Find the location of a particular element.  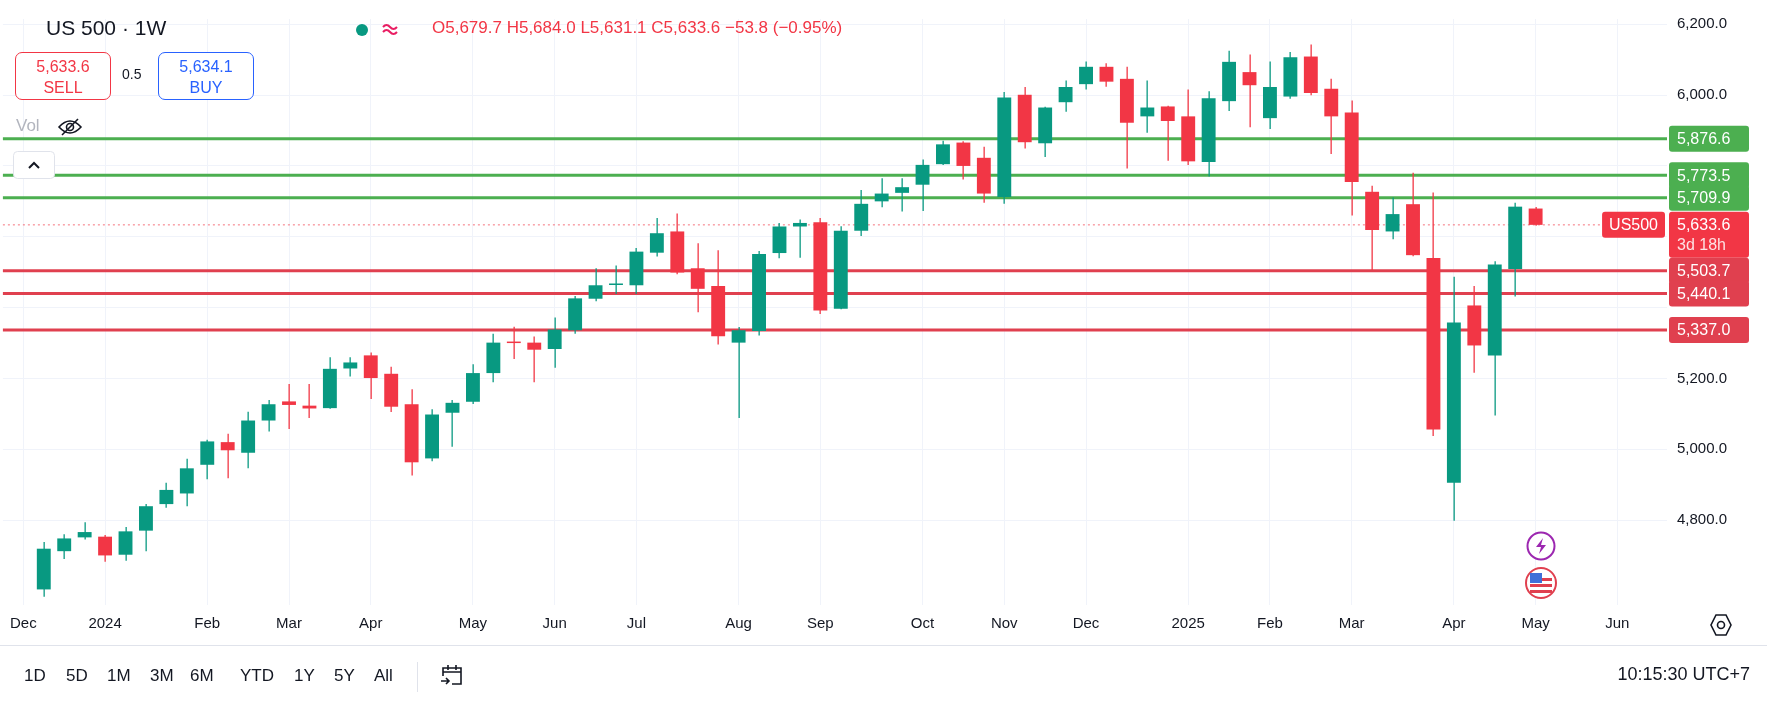

annotation: 0.5 is located at coordinates (132, 74).